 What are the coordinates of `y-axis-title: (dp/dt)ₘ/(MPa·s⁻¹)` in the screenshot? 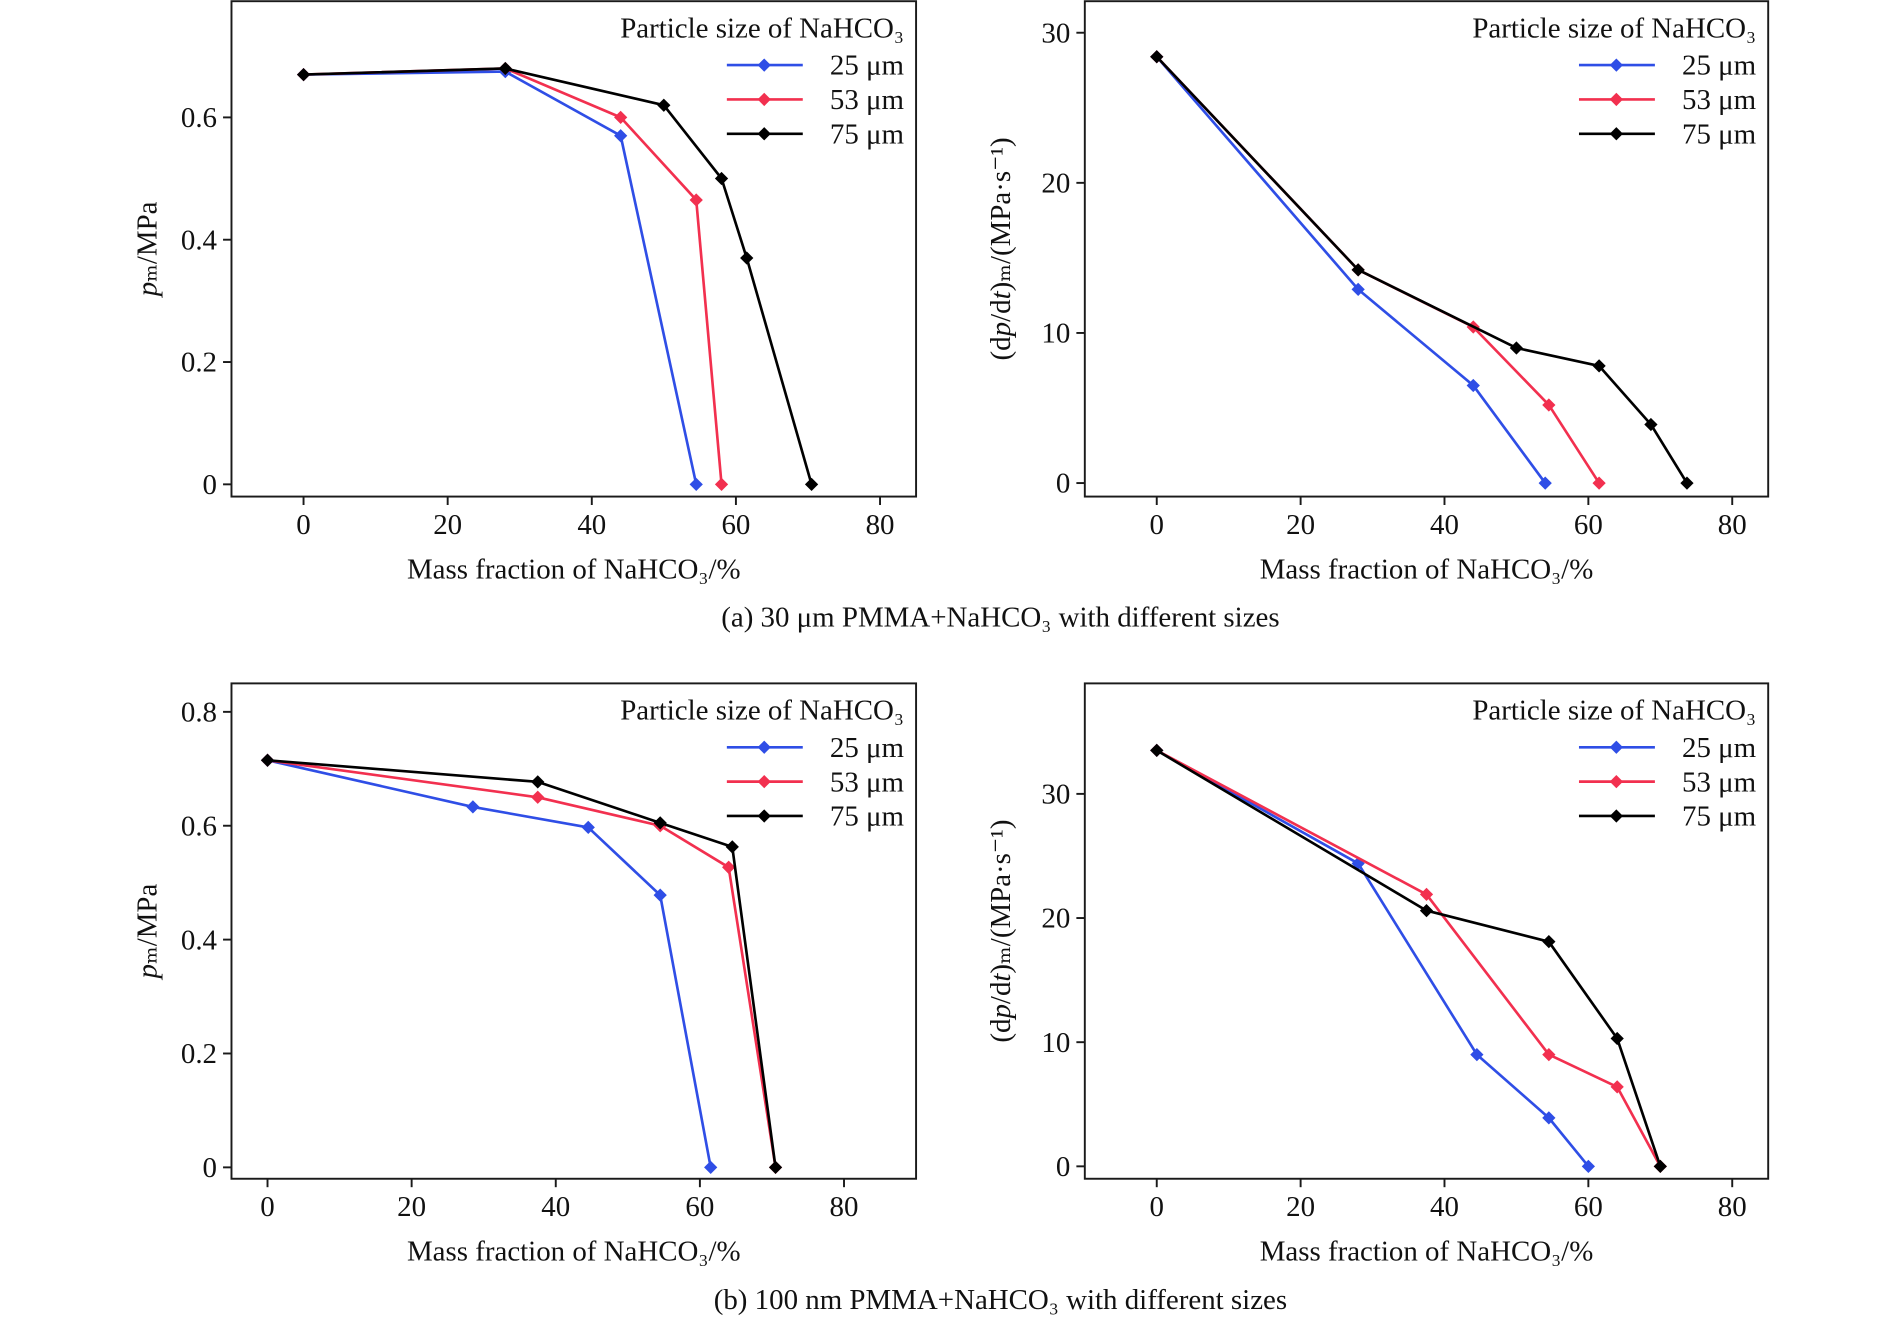 It's located at (1001, 931).